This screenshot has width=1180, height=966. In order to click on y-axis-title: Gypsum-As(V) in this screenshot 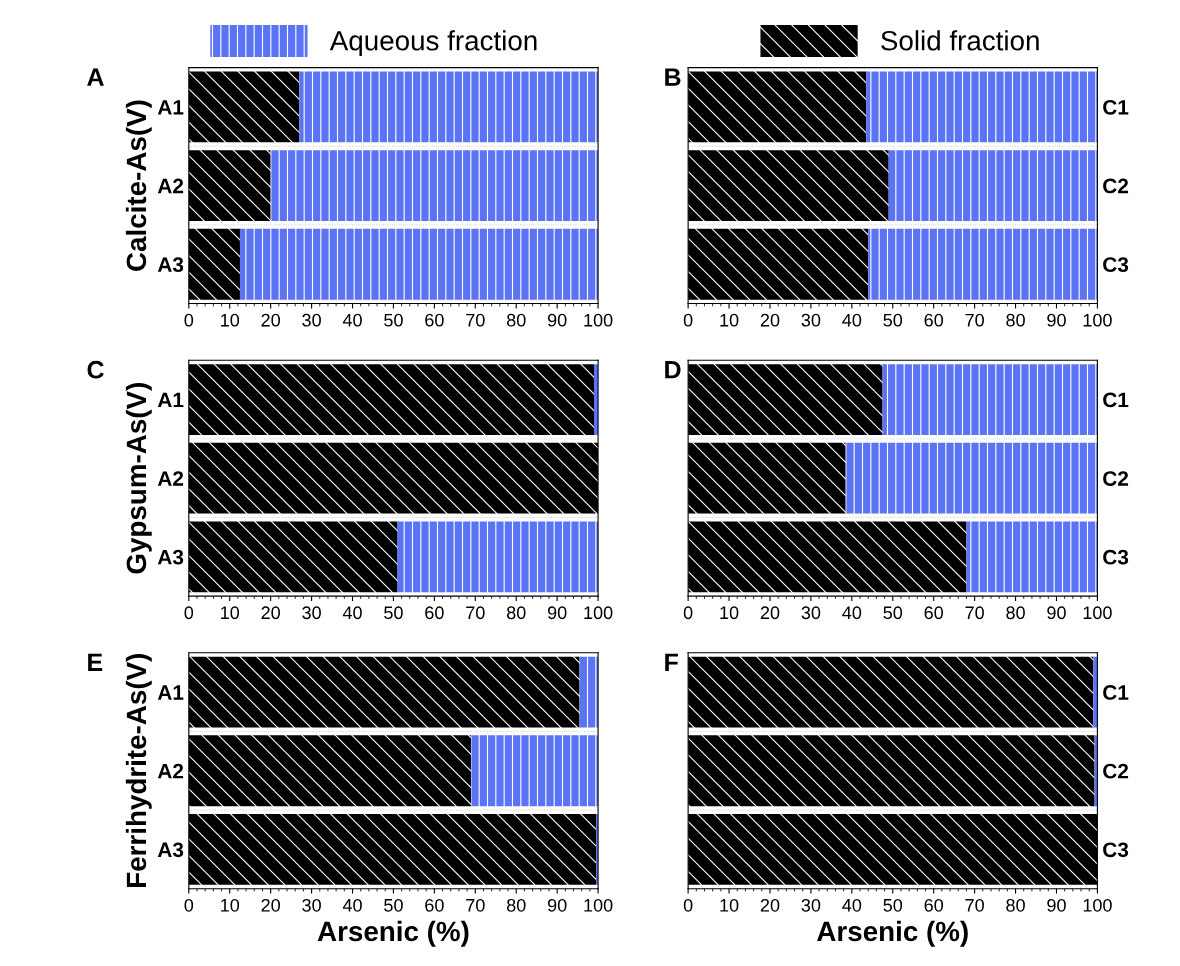, I will do `click(138, 478)`.